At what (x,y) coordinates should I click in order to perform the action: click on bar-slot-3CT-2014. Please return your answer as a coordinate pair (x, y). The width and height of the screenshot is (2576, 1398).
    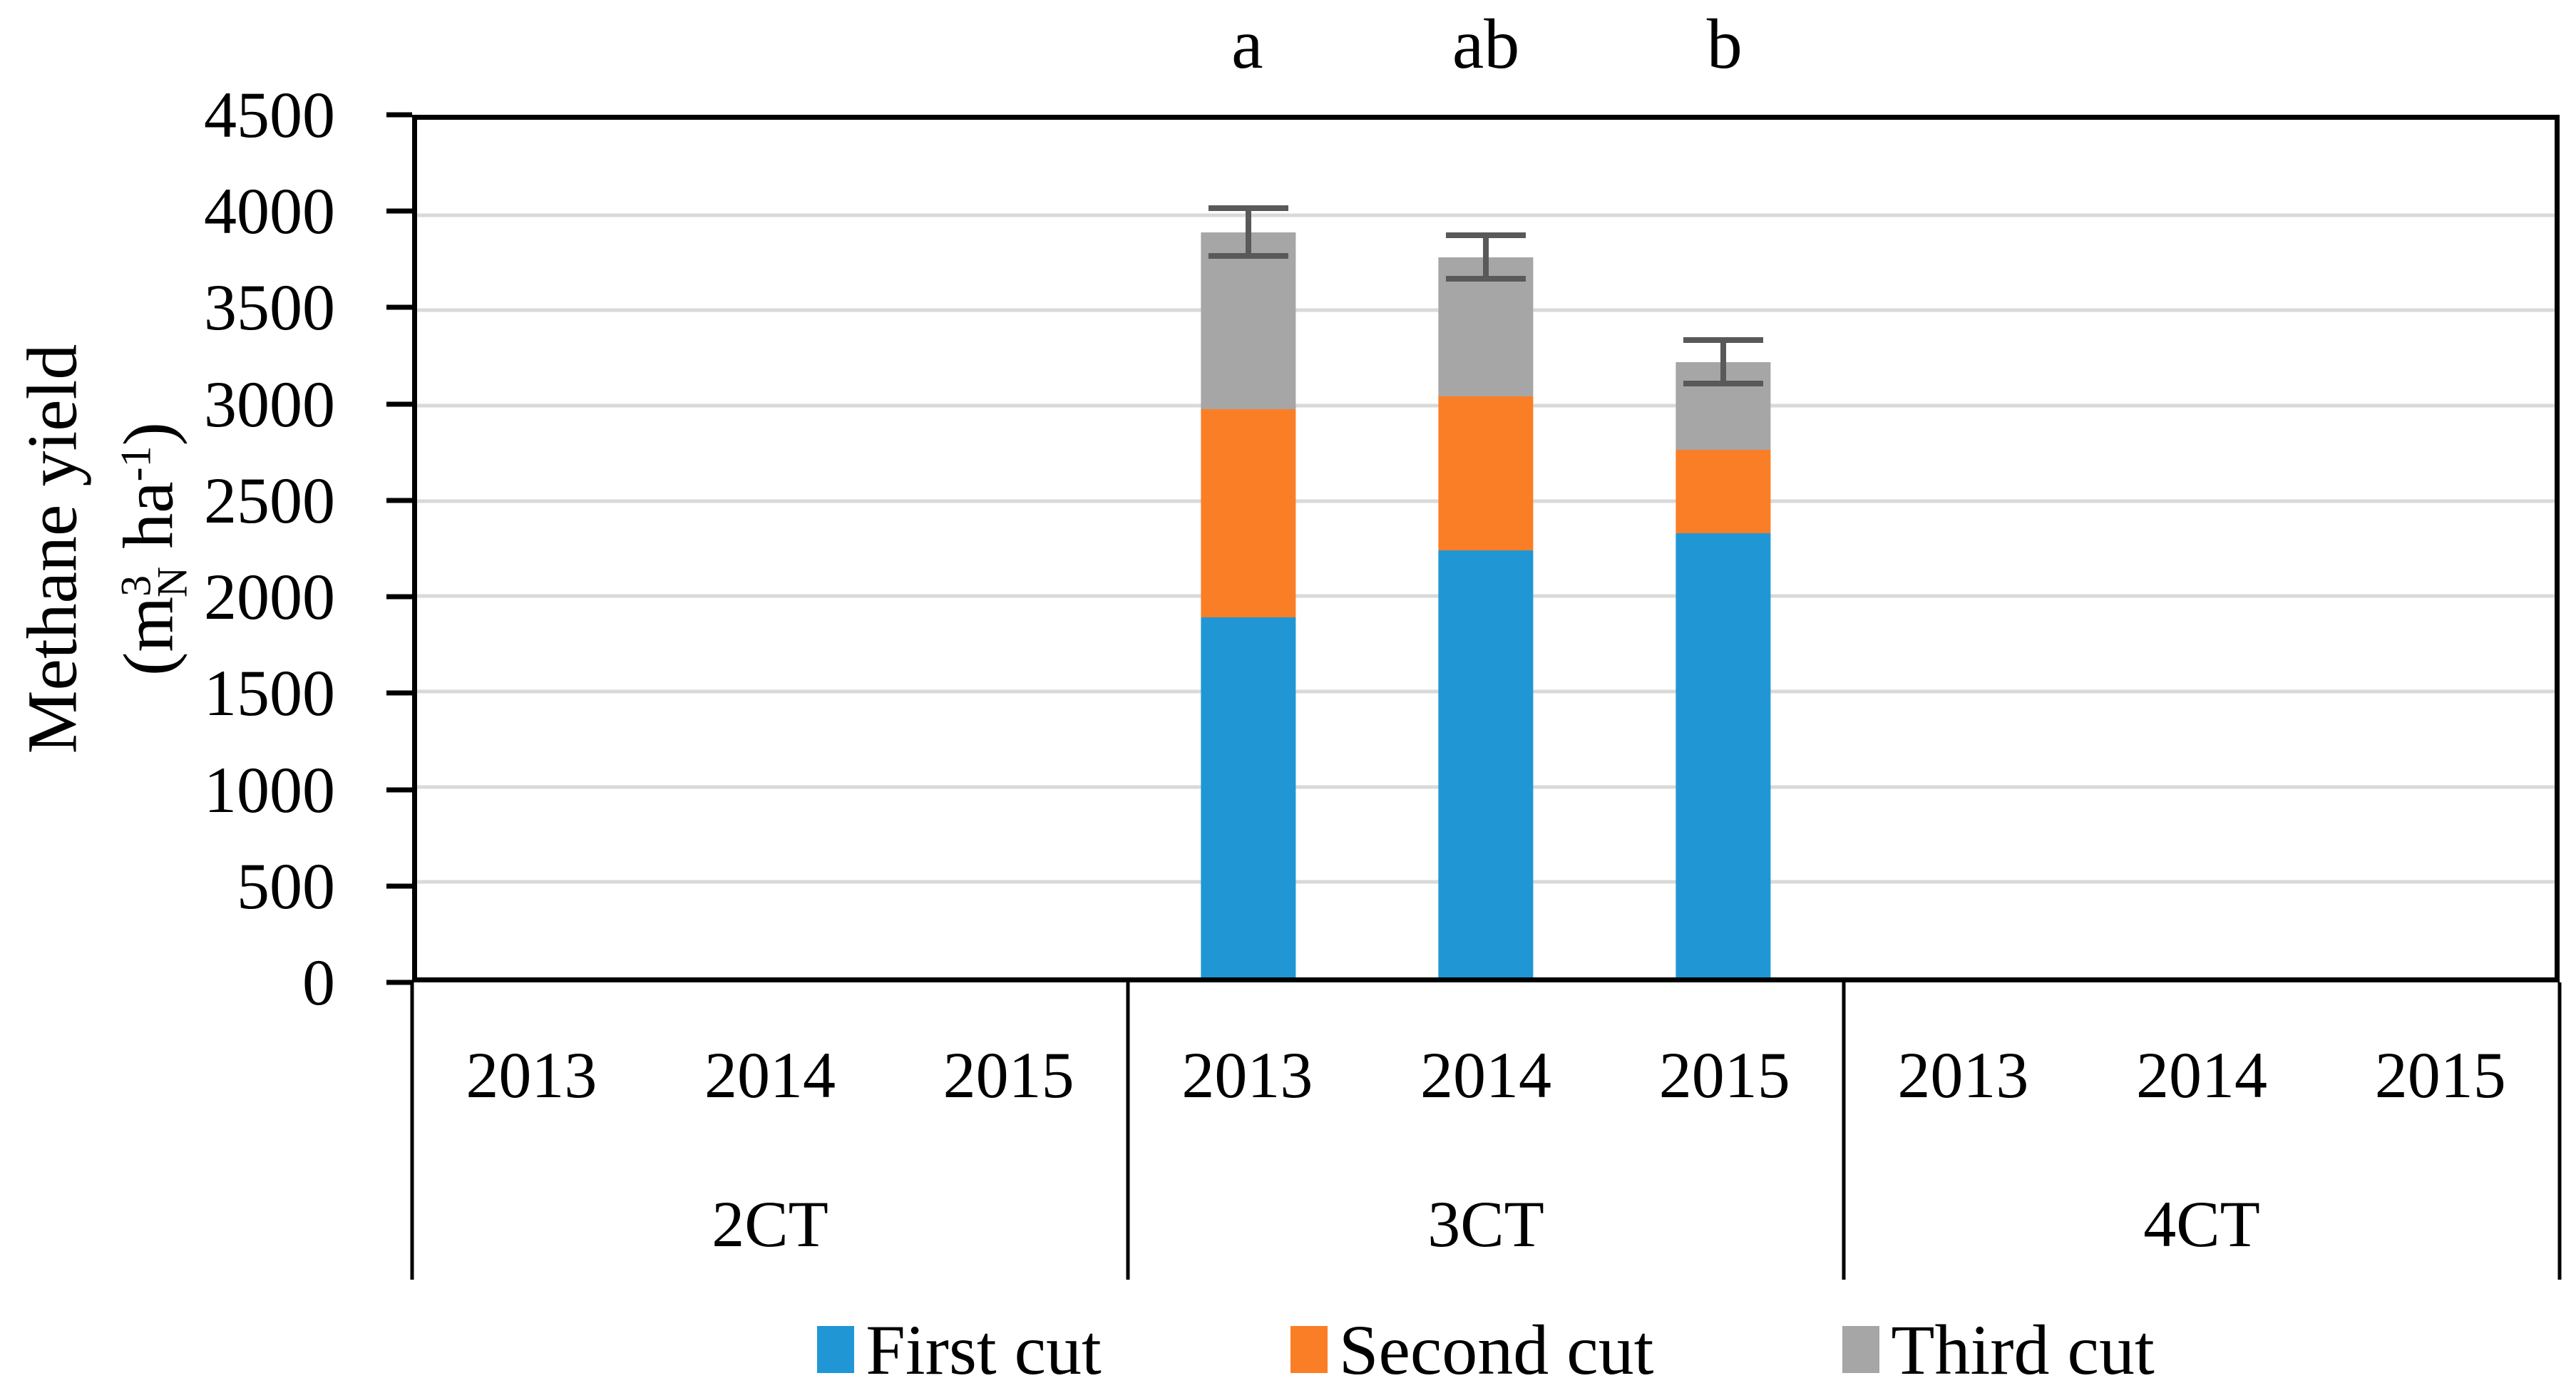
    Looking at the image, I should click on (1485, 548).